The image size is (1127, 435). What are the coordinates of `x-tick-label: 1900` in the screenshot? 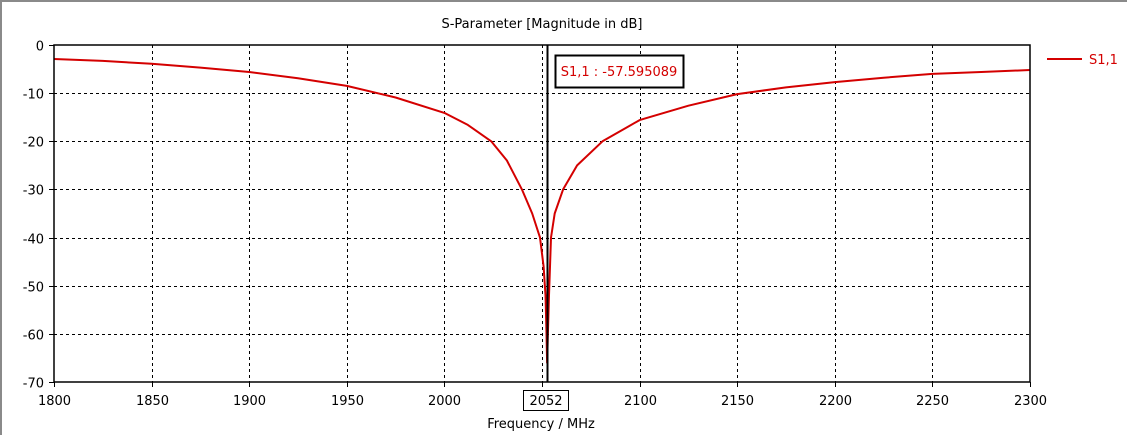 It's located at (249, 401).